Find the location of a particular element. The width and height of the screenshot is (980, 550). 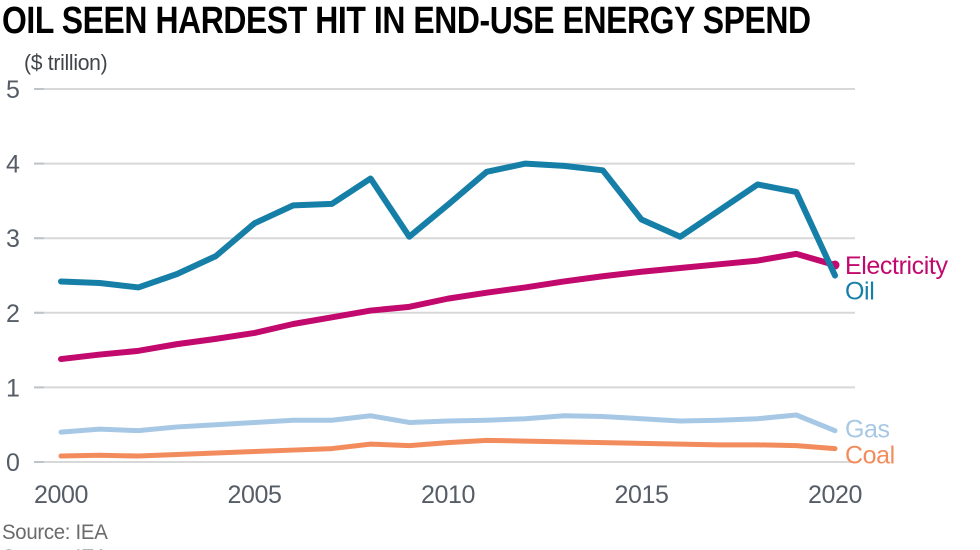

y-tick-label: 0 is located at coordinates (13, 463).